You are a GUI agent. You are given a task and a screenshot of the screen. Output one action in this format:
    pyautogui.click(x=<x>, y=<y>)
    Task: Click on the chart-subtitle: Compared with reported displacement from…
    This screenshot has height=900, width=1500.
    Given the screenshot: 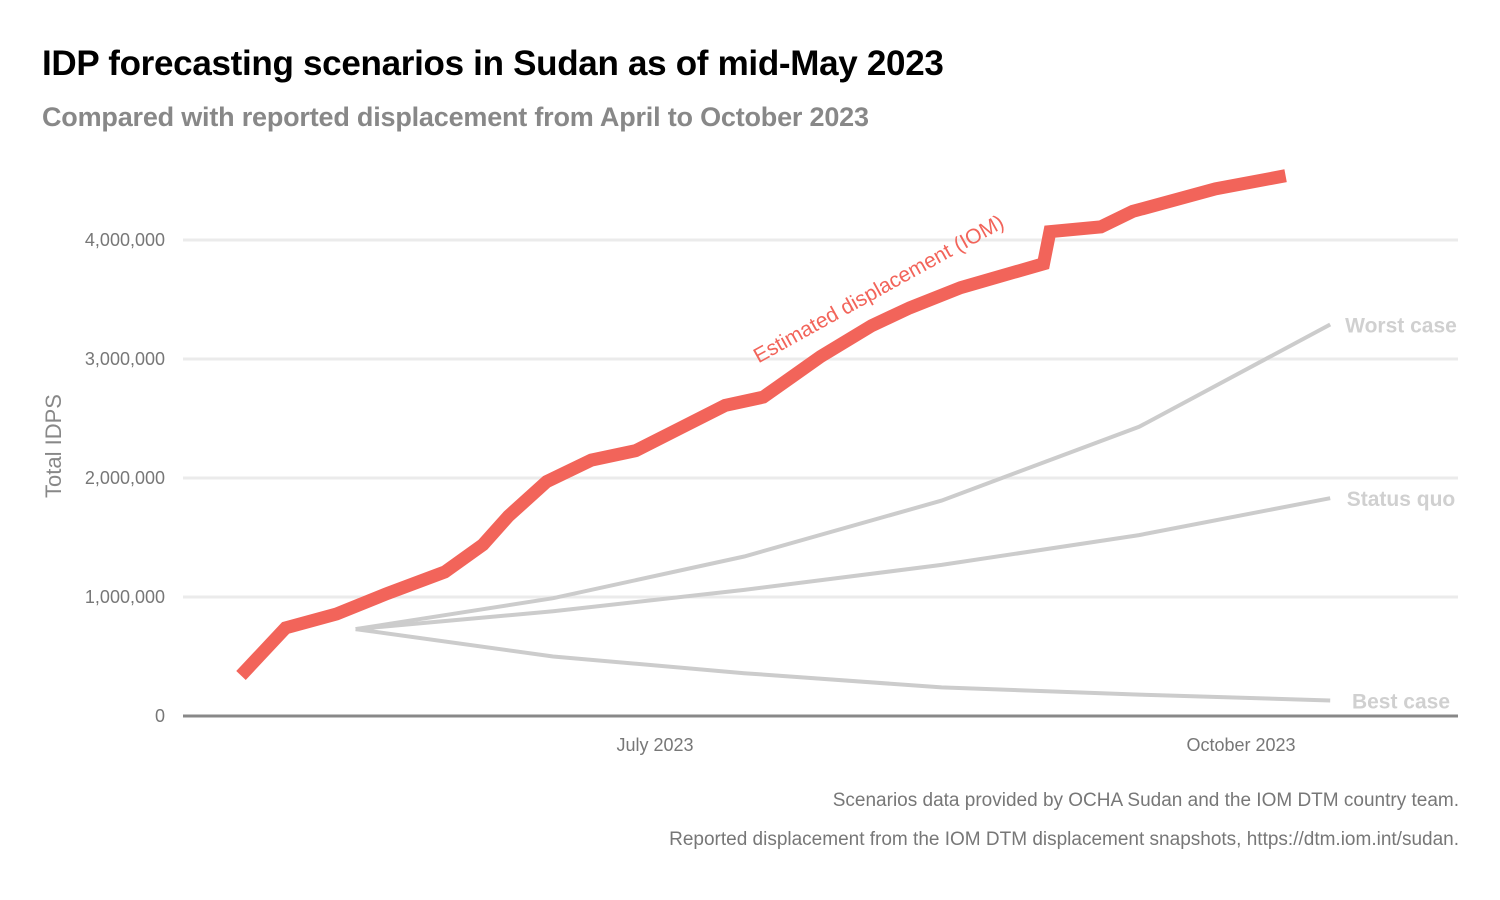 What is the action you would take?
    pyautogui.click(x=455, y=117)
    